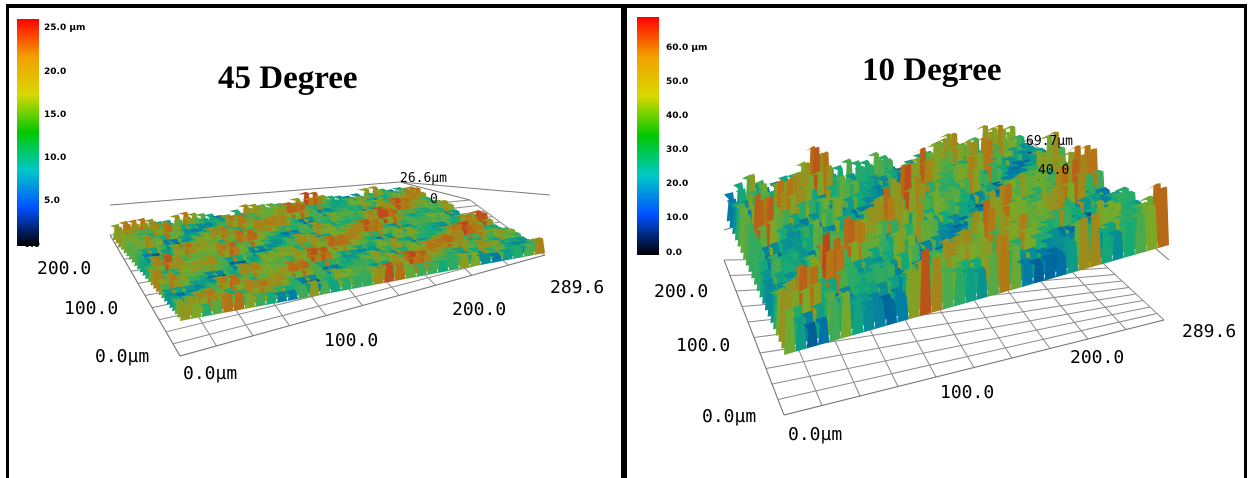 This screenshot has height=478, width=1249. What do you see at coordinates (677, 82) in the screenshot?
I see `colorbar-tick: 50.0` at bounding box center [677, 82].